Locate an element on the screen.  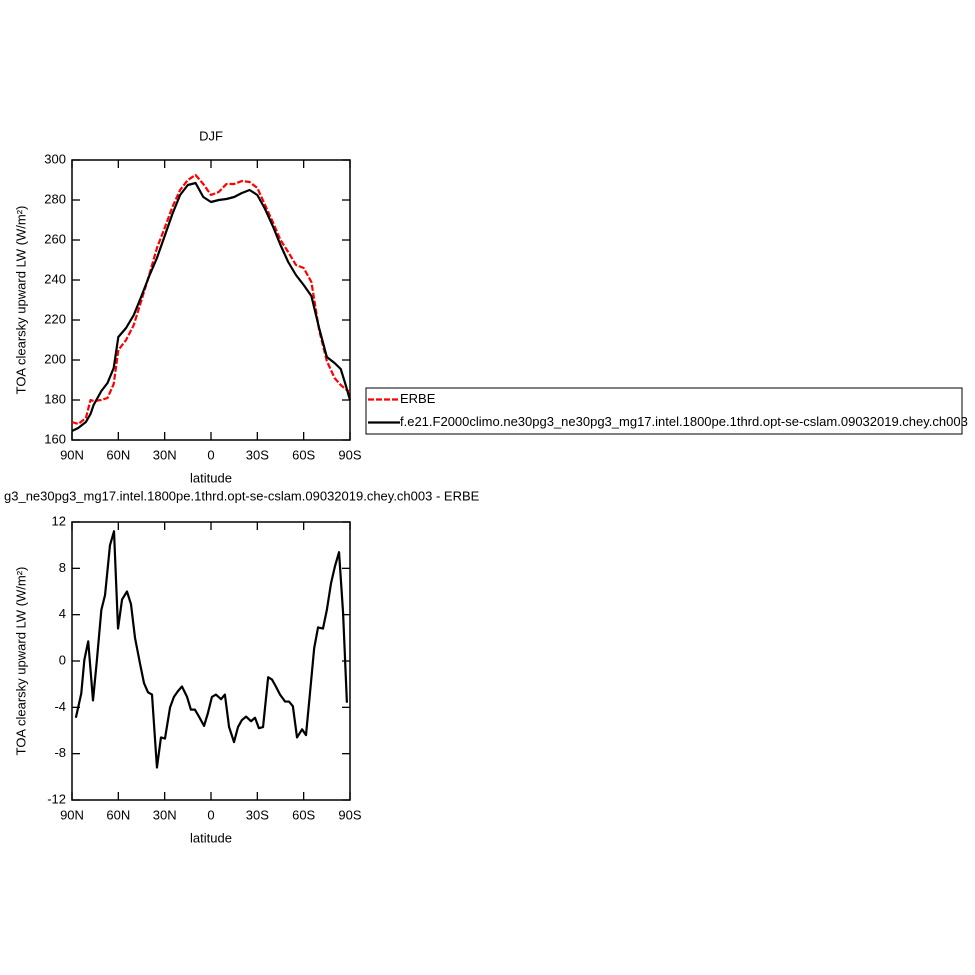
y-tick-label: 0 is located at coordinates (62, 659).